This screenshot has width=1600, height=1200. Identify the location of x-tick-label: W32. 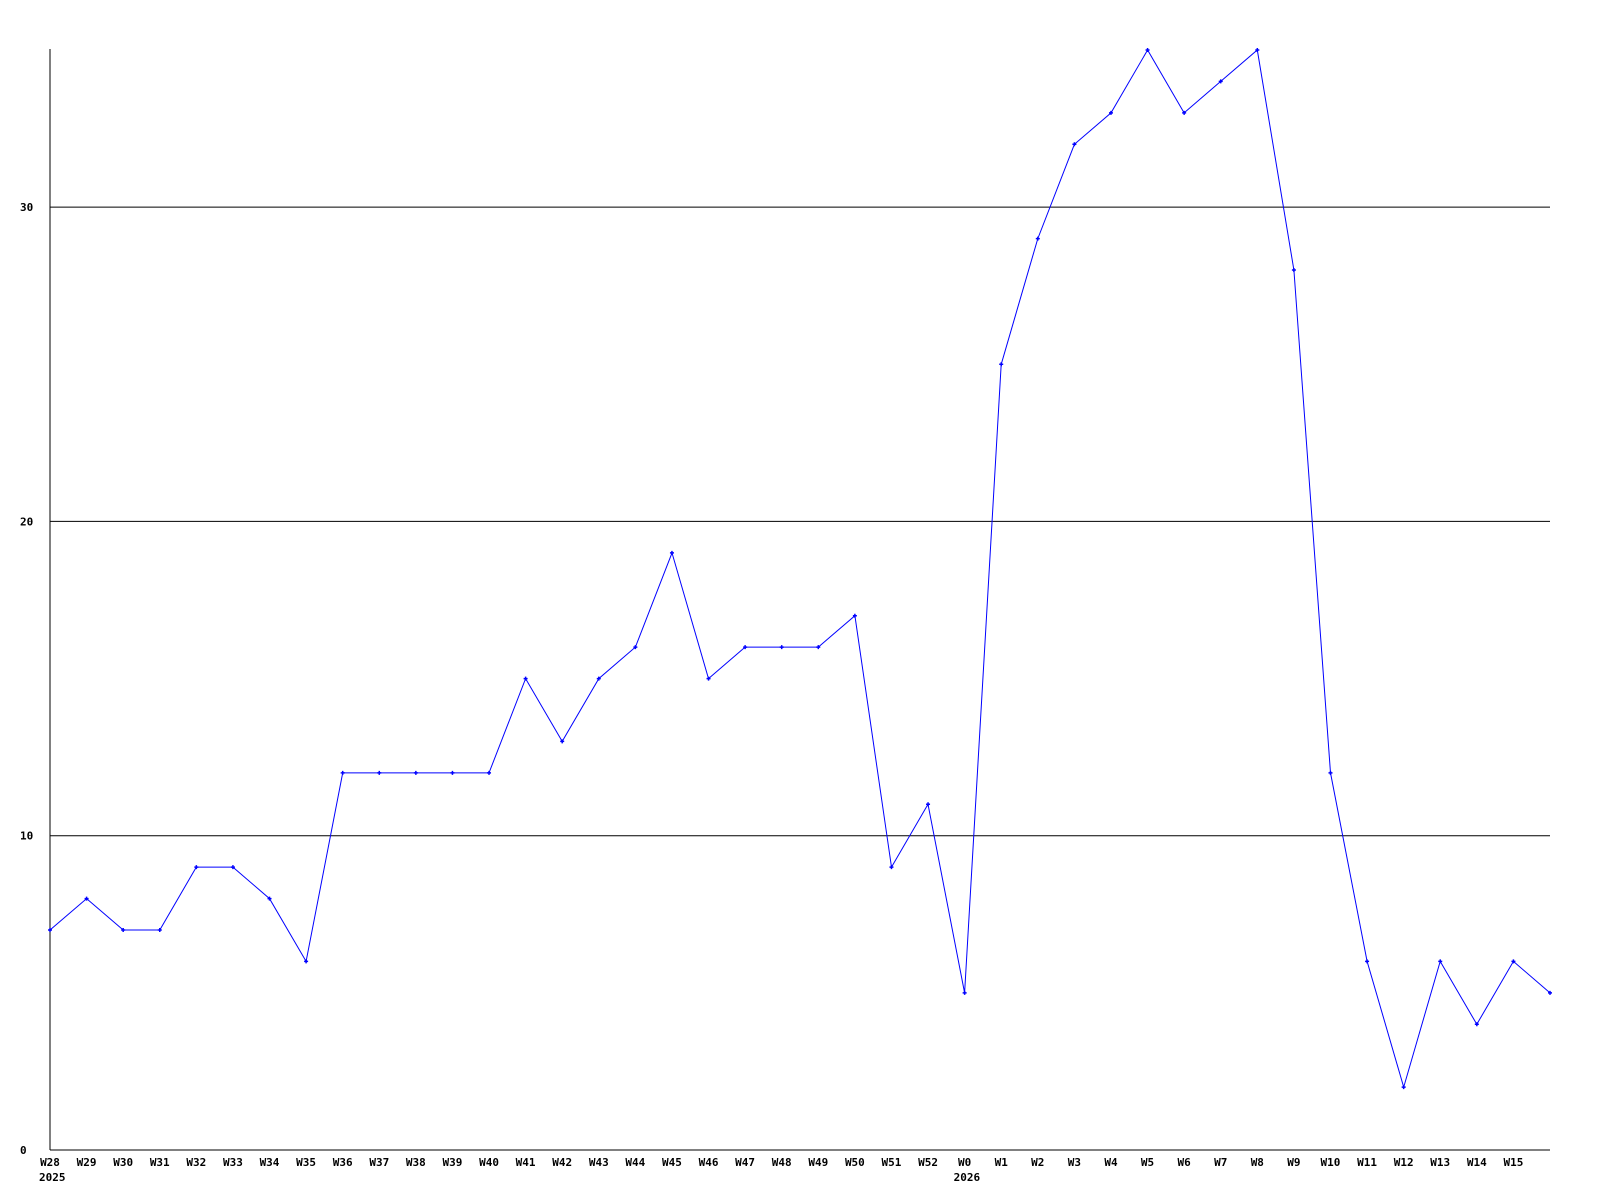
(196, 1162).